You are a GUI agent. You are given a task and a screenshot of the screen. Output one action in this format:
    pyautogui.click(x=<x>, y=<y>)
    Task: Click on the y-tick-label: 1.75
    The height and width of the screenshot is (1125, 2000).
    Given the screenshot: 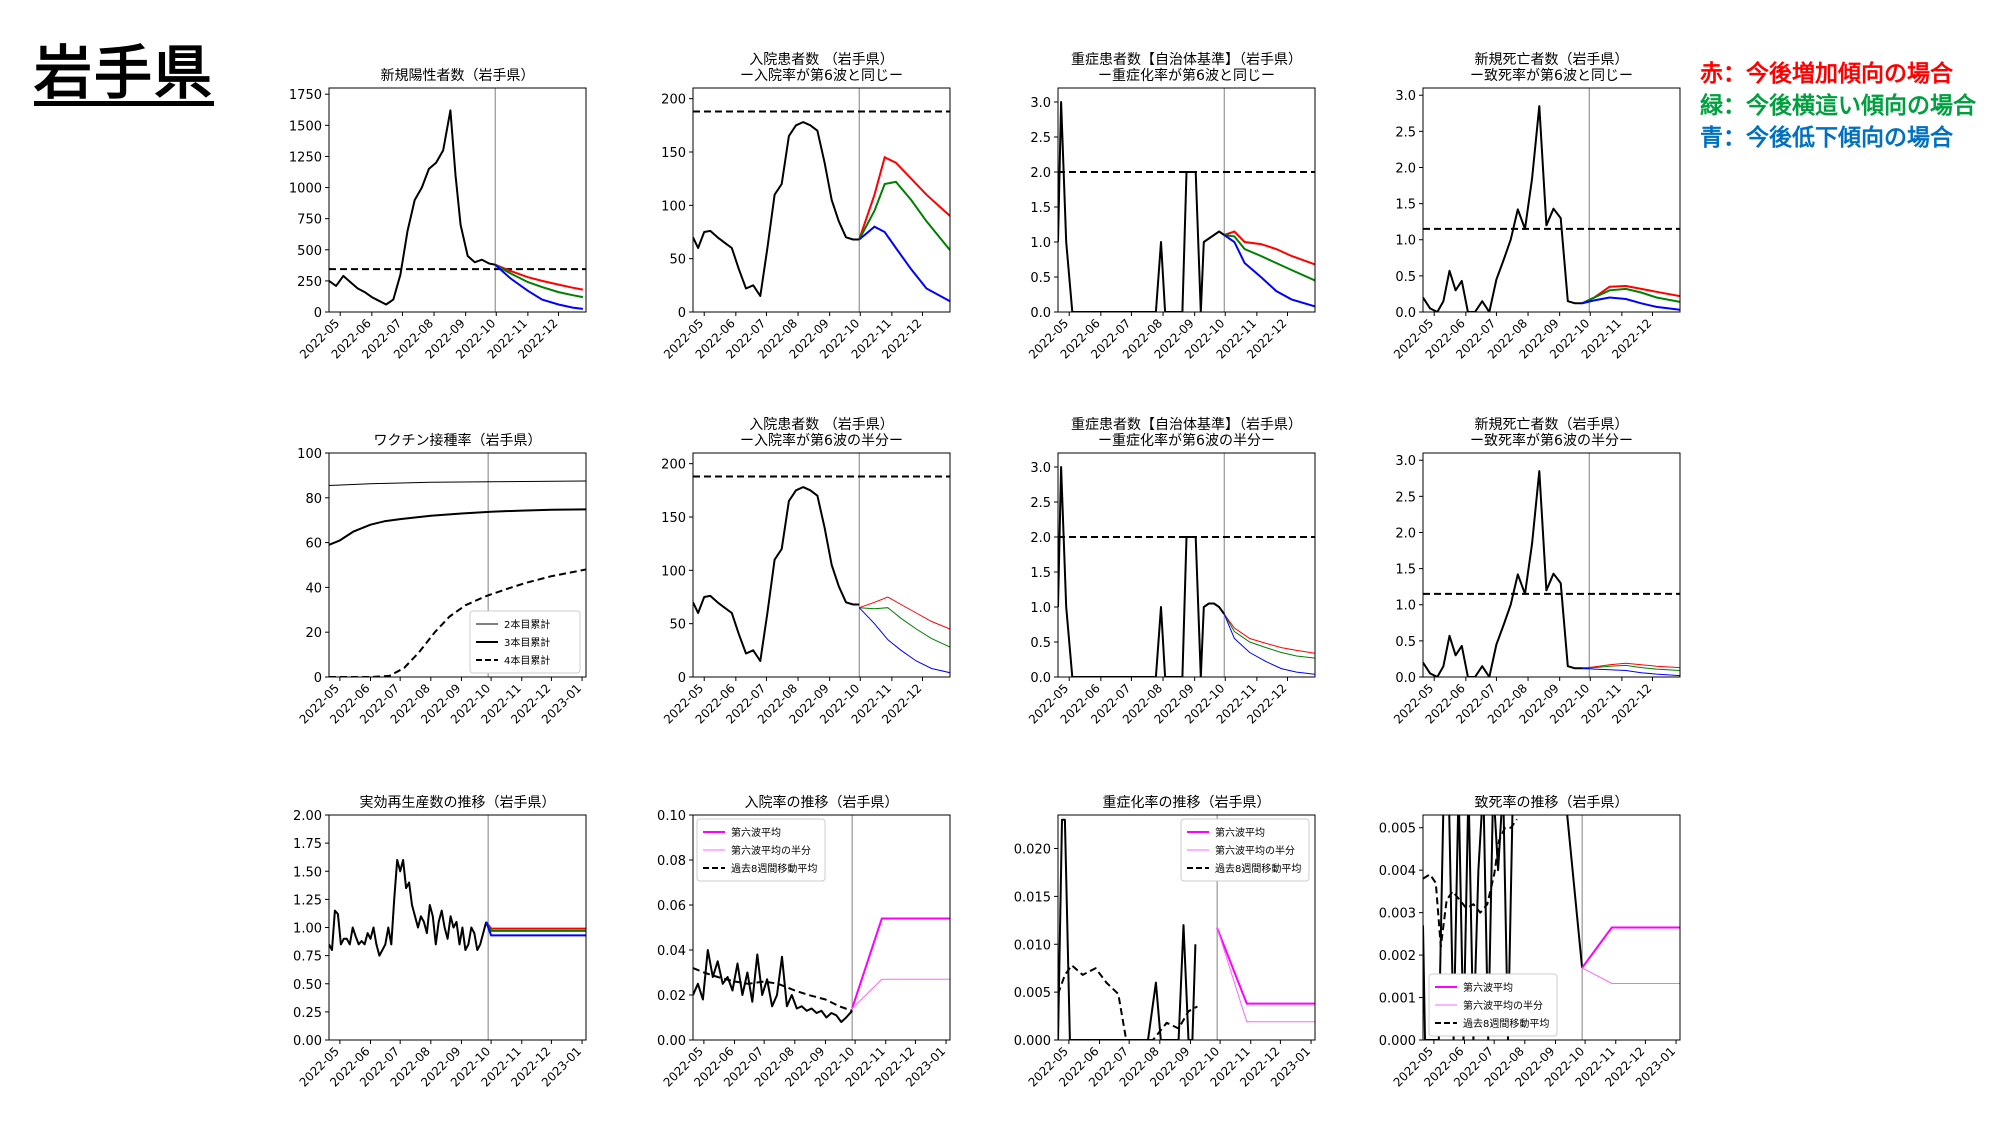 What is the action you would take?
    pyautogui.click(x=307, y=844)
    